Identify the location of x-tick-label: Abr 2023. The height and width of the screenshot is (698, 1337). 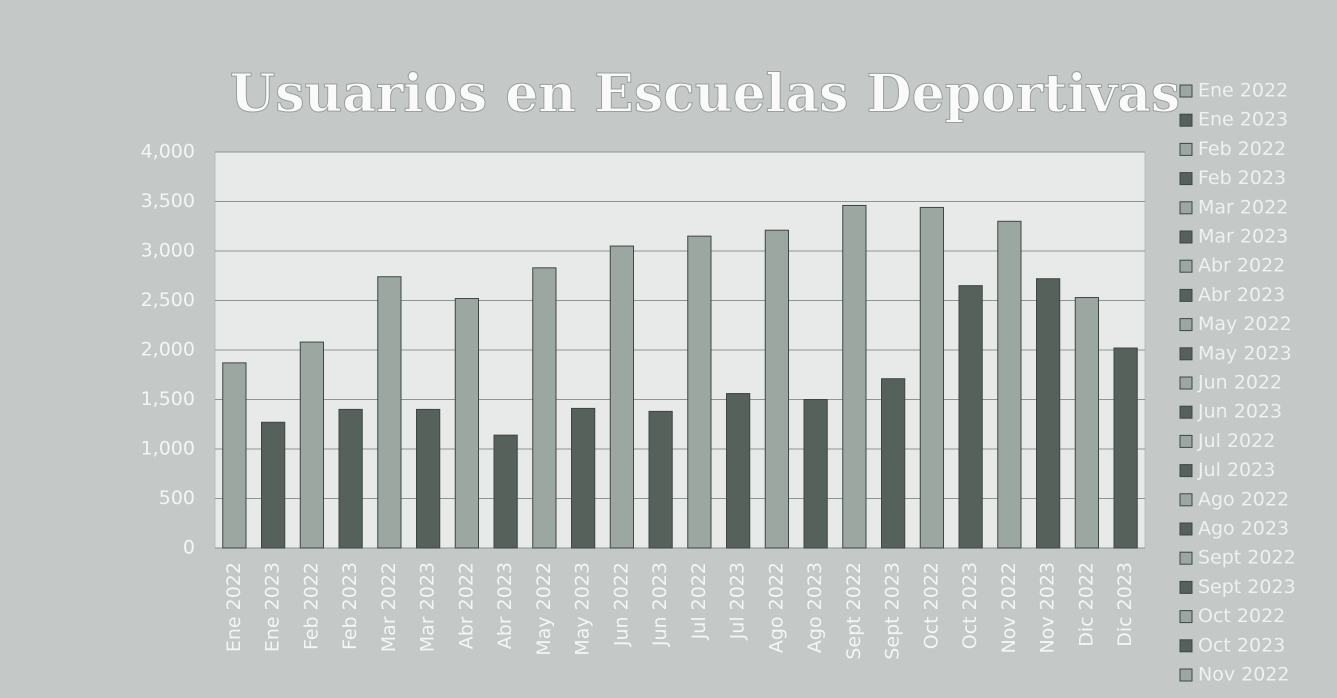
(505, 605).